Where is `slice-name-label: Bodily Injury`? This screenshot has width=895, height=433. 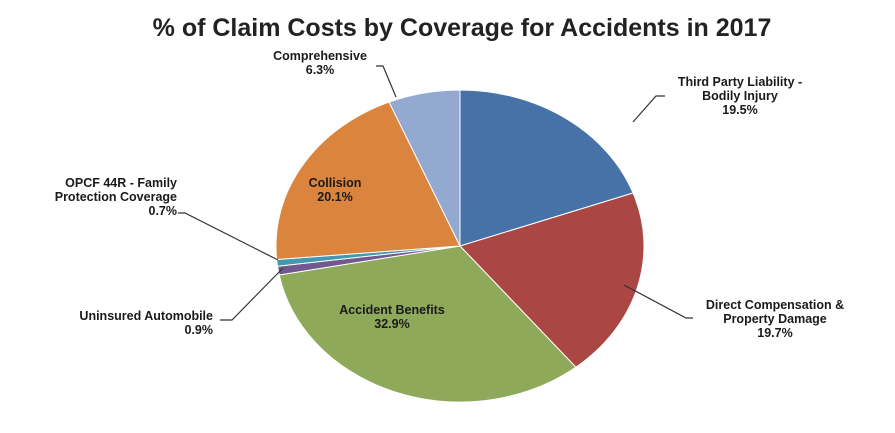 slice-name-label: Bodily Injury is located at coordinates (740, 96).